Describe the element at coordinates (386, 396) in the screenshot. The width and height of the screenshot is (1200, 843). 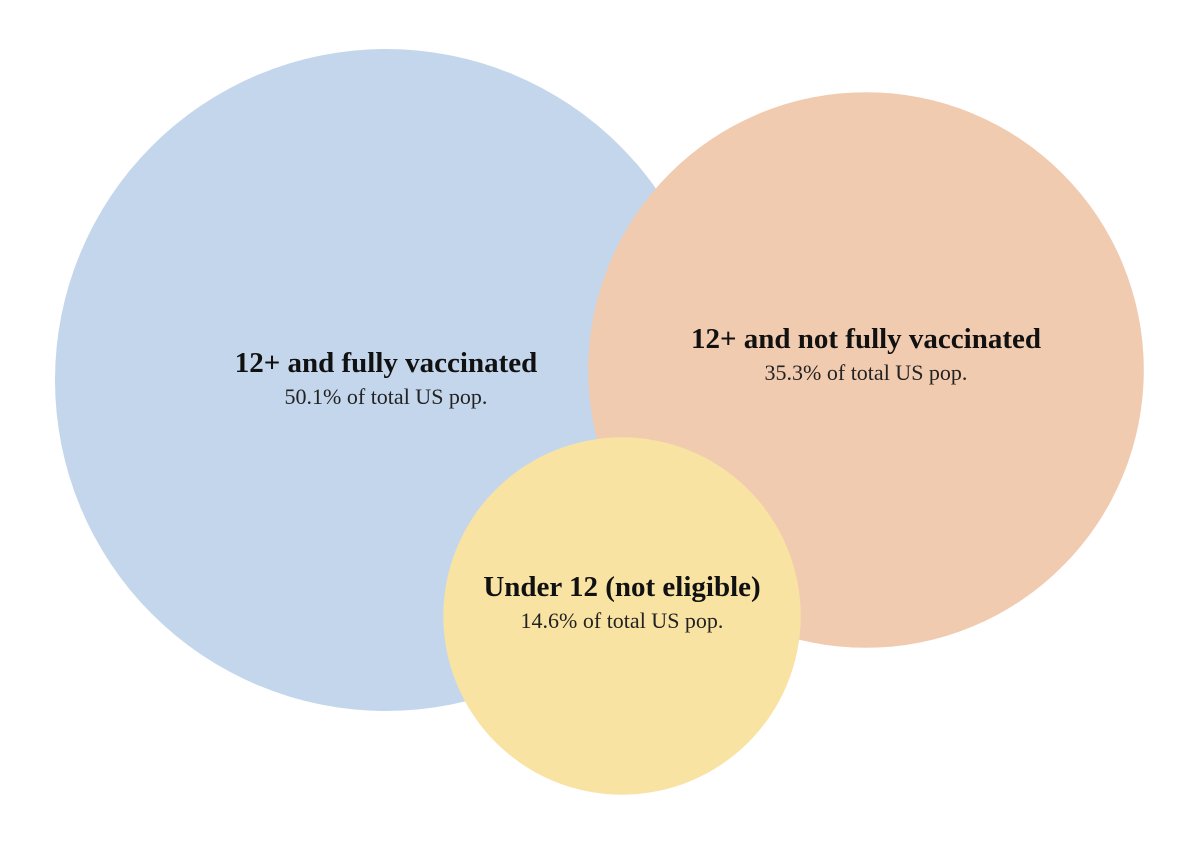
I see `bubble-vaccinated-value: 50.1% of total US pop.` at that location.